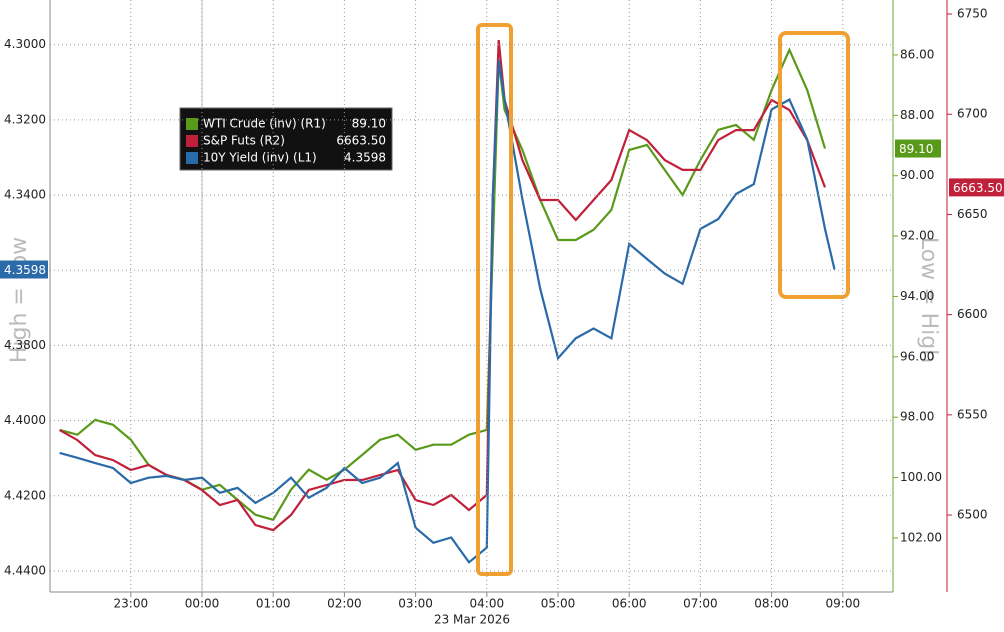 Image resolution: width=1004 pixels, height=632 pixels. I want to click on x-tick-label: 09:00, so click(843, 604).